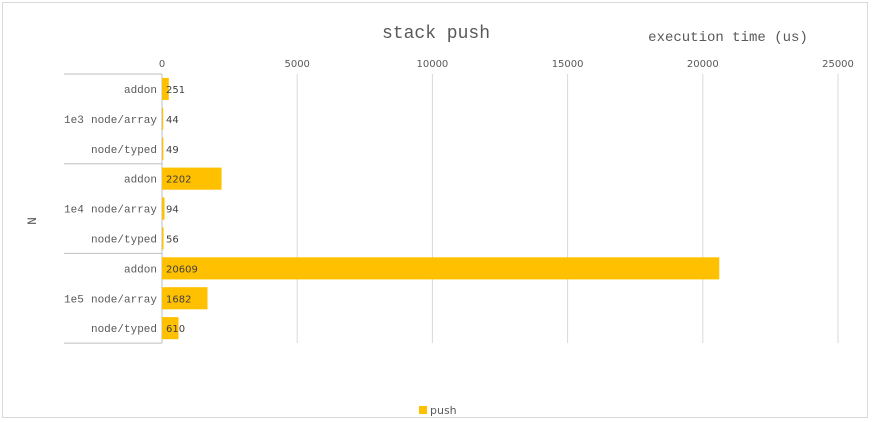 The image size is (872, 422). I want to click on data-label: 44, so click(172, 120).